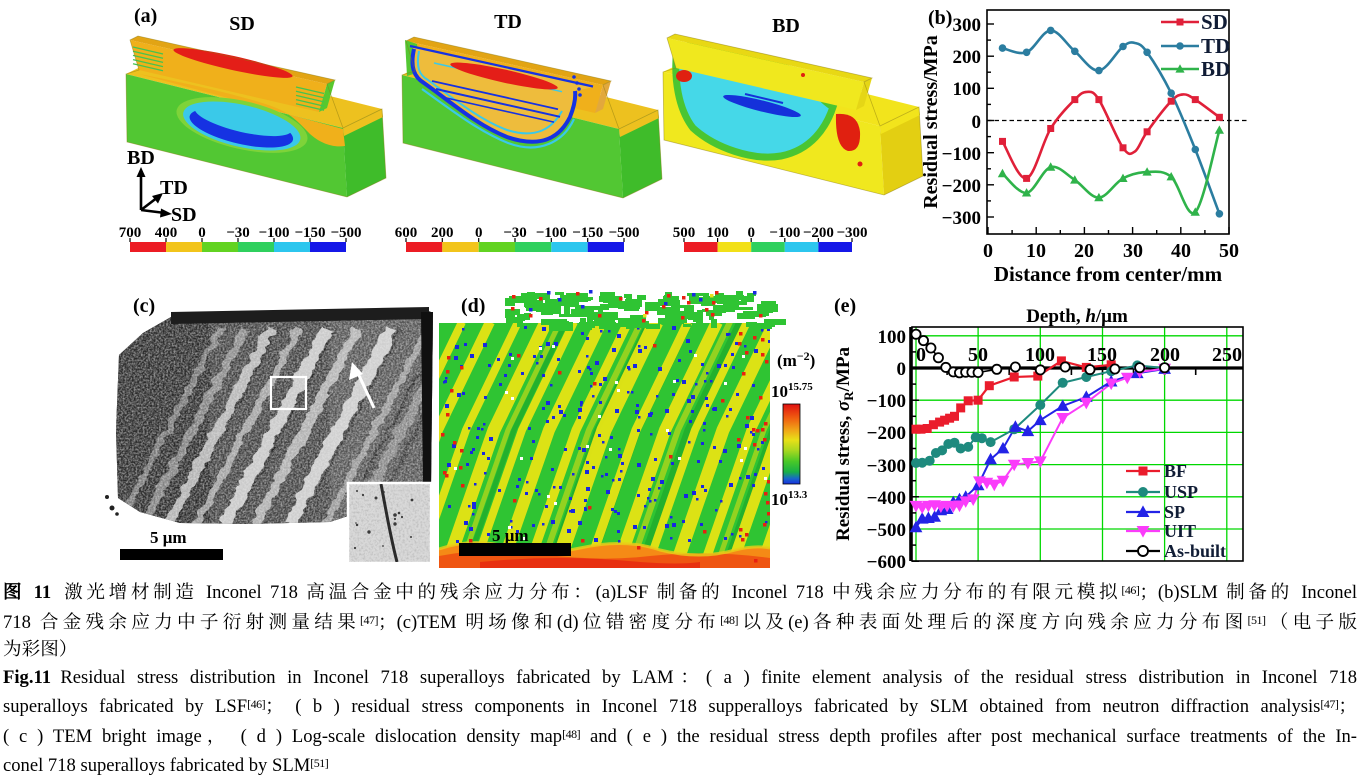  What do you see at coordinates (1133, 251) in the screenshot?
I see `svg-text: 30` at bounding box center [1133, 251].